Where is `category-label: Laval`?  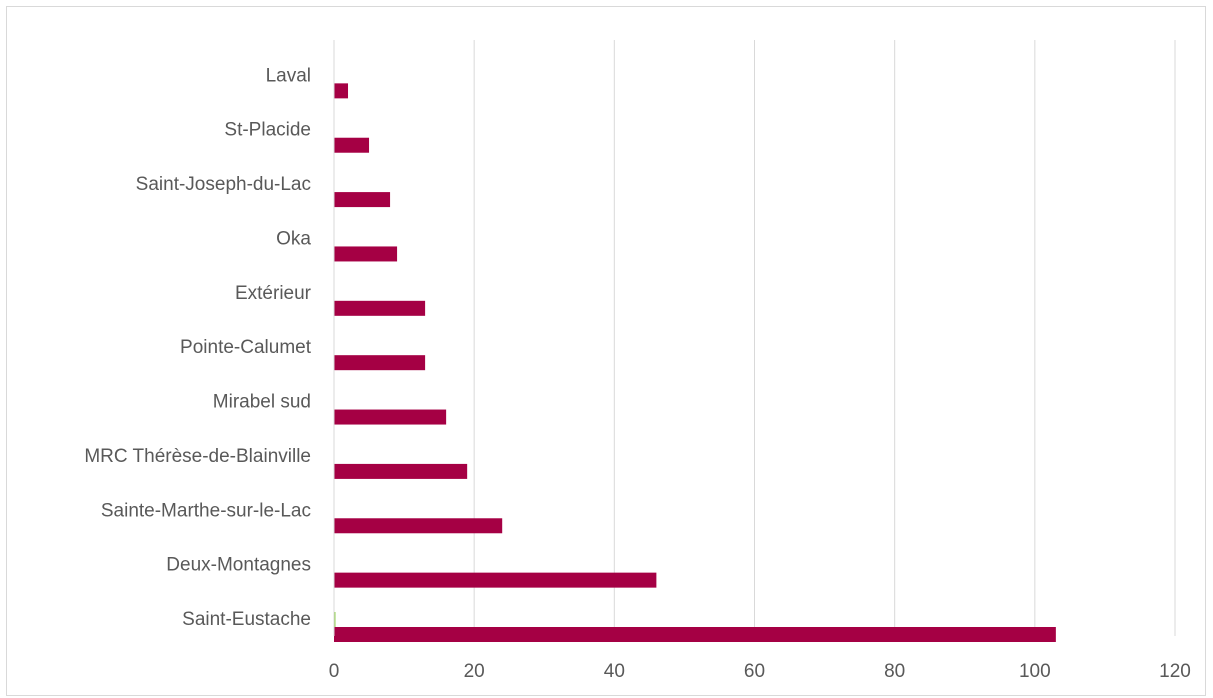
category-label: Laval is located at coordinates (288, 75).